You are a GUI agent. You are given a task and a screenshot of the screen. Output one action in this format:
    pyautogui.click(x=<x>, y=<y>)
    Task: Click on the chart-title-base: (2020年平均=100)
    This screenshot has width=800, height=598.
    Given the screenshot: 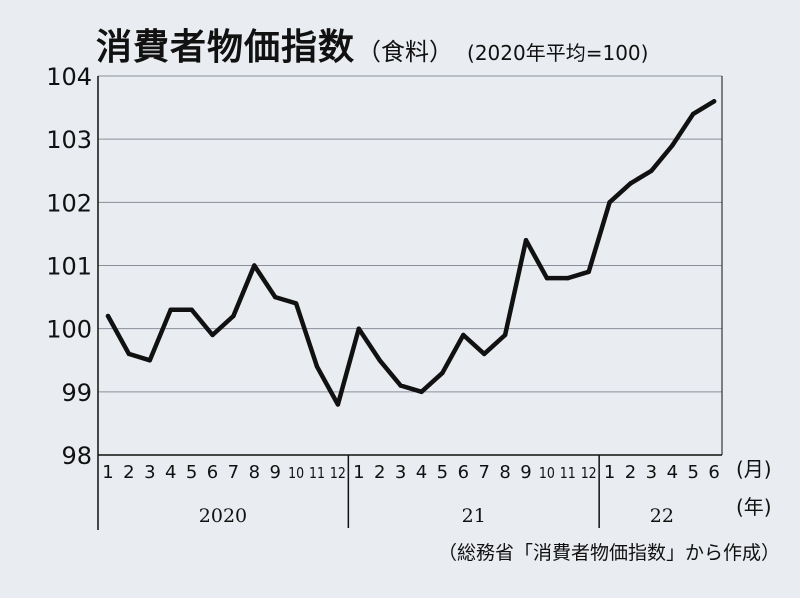 What is the action you would take?
    pyautogui.click(x=558, y=53)
    